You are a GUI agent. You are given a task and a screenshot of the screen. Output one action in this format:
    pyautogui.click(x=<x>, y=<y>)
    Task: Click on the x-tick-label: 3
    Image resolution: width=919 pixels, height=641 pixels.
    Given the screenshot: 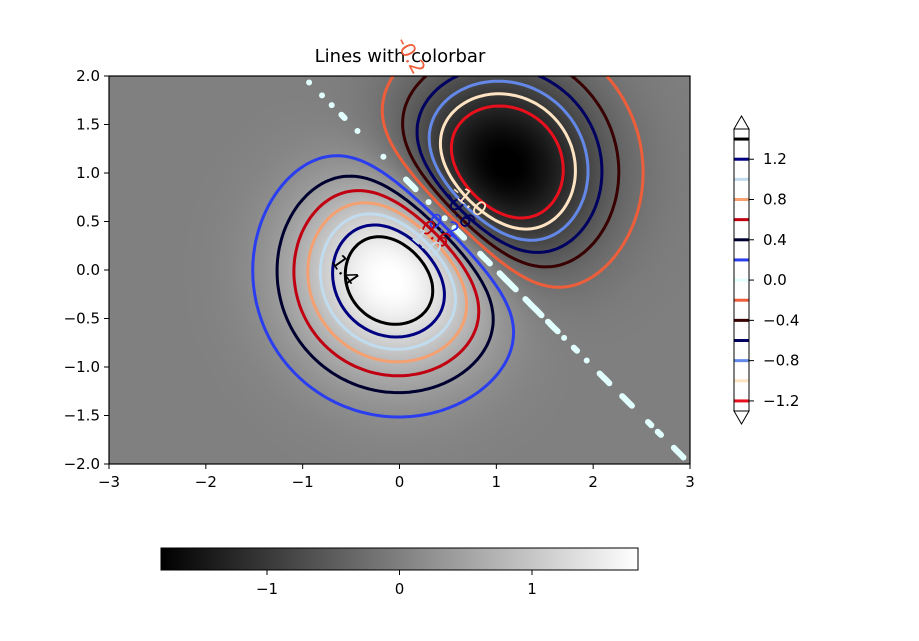 What is the action you would take?
    pyautogui.click(x=690, y=482)
    